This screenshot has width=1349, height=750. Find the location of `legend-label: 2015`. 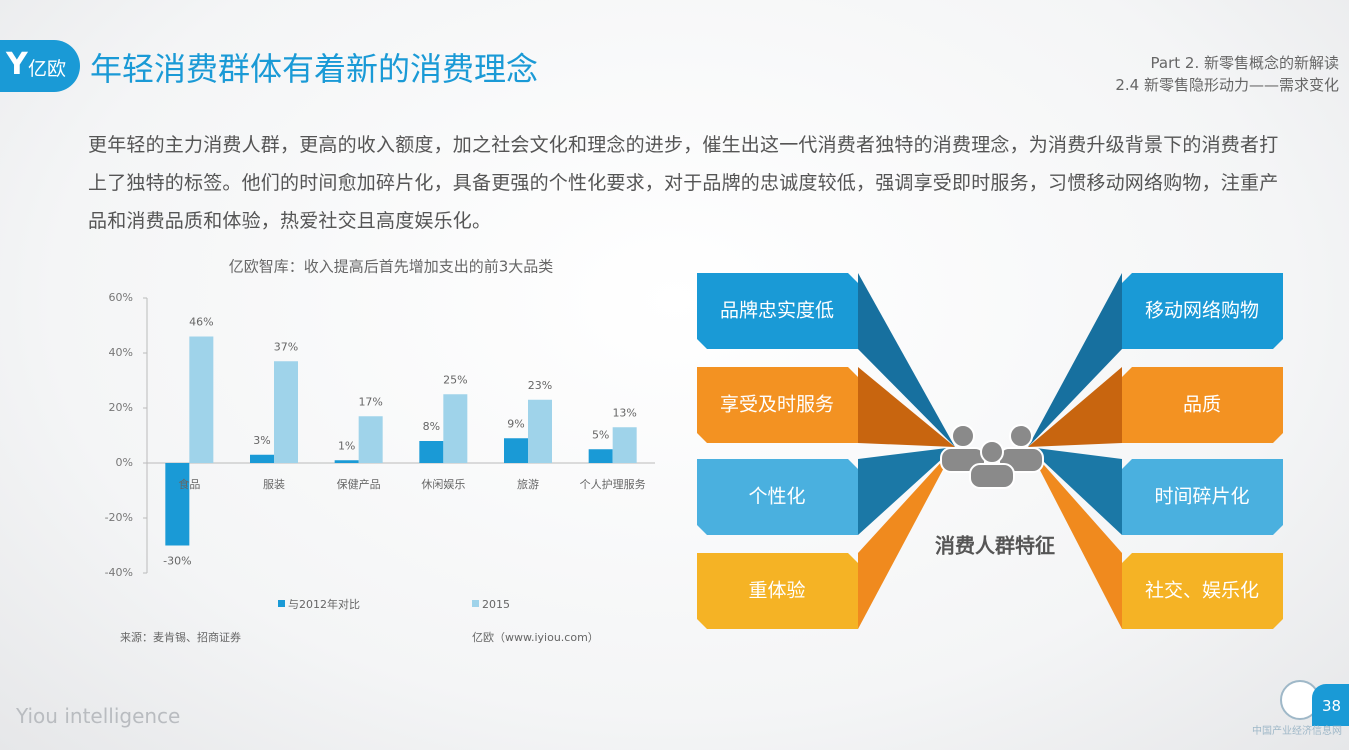

legend-label: 2015 is located at coordinates (496, 604).